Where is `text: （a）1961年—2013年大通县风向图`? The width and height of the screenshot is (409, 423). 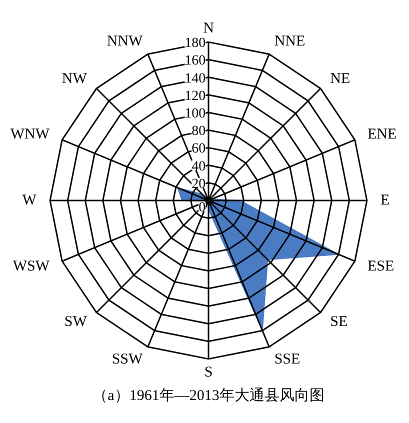
text: （a）1961年—2013年大通县风向图 is located at coordinates (208, 395).